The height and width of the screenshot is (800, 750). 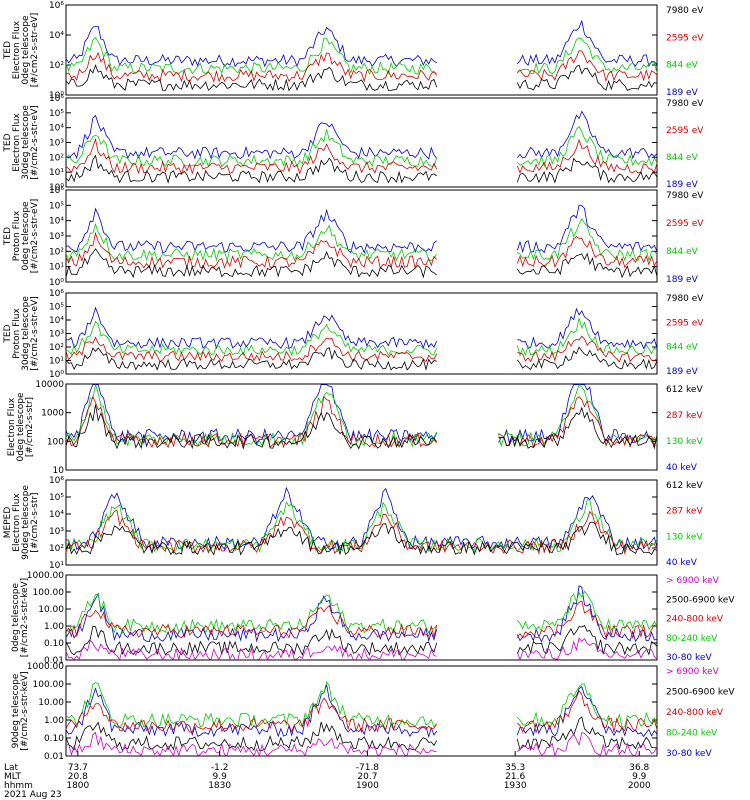 I want to click on legend-entry: 240-800 keV, so click(x=695, y=713).